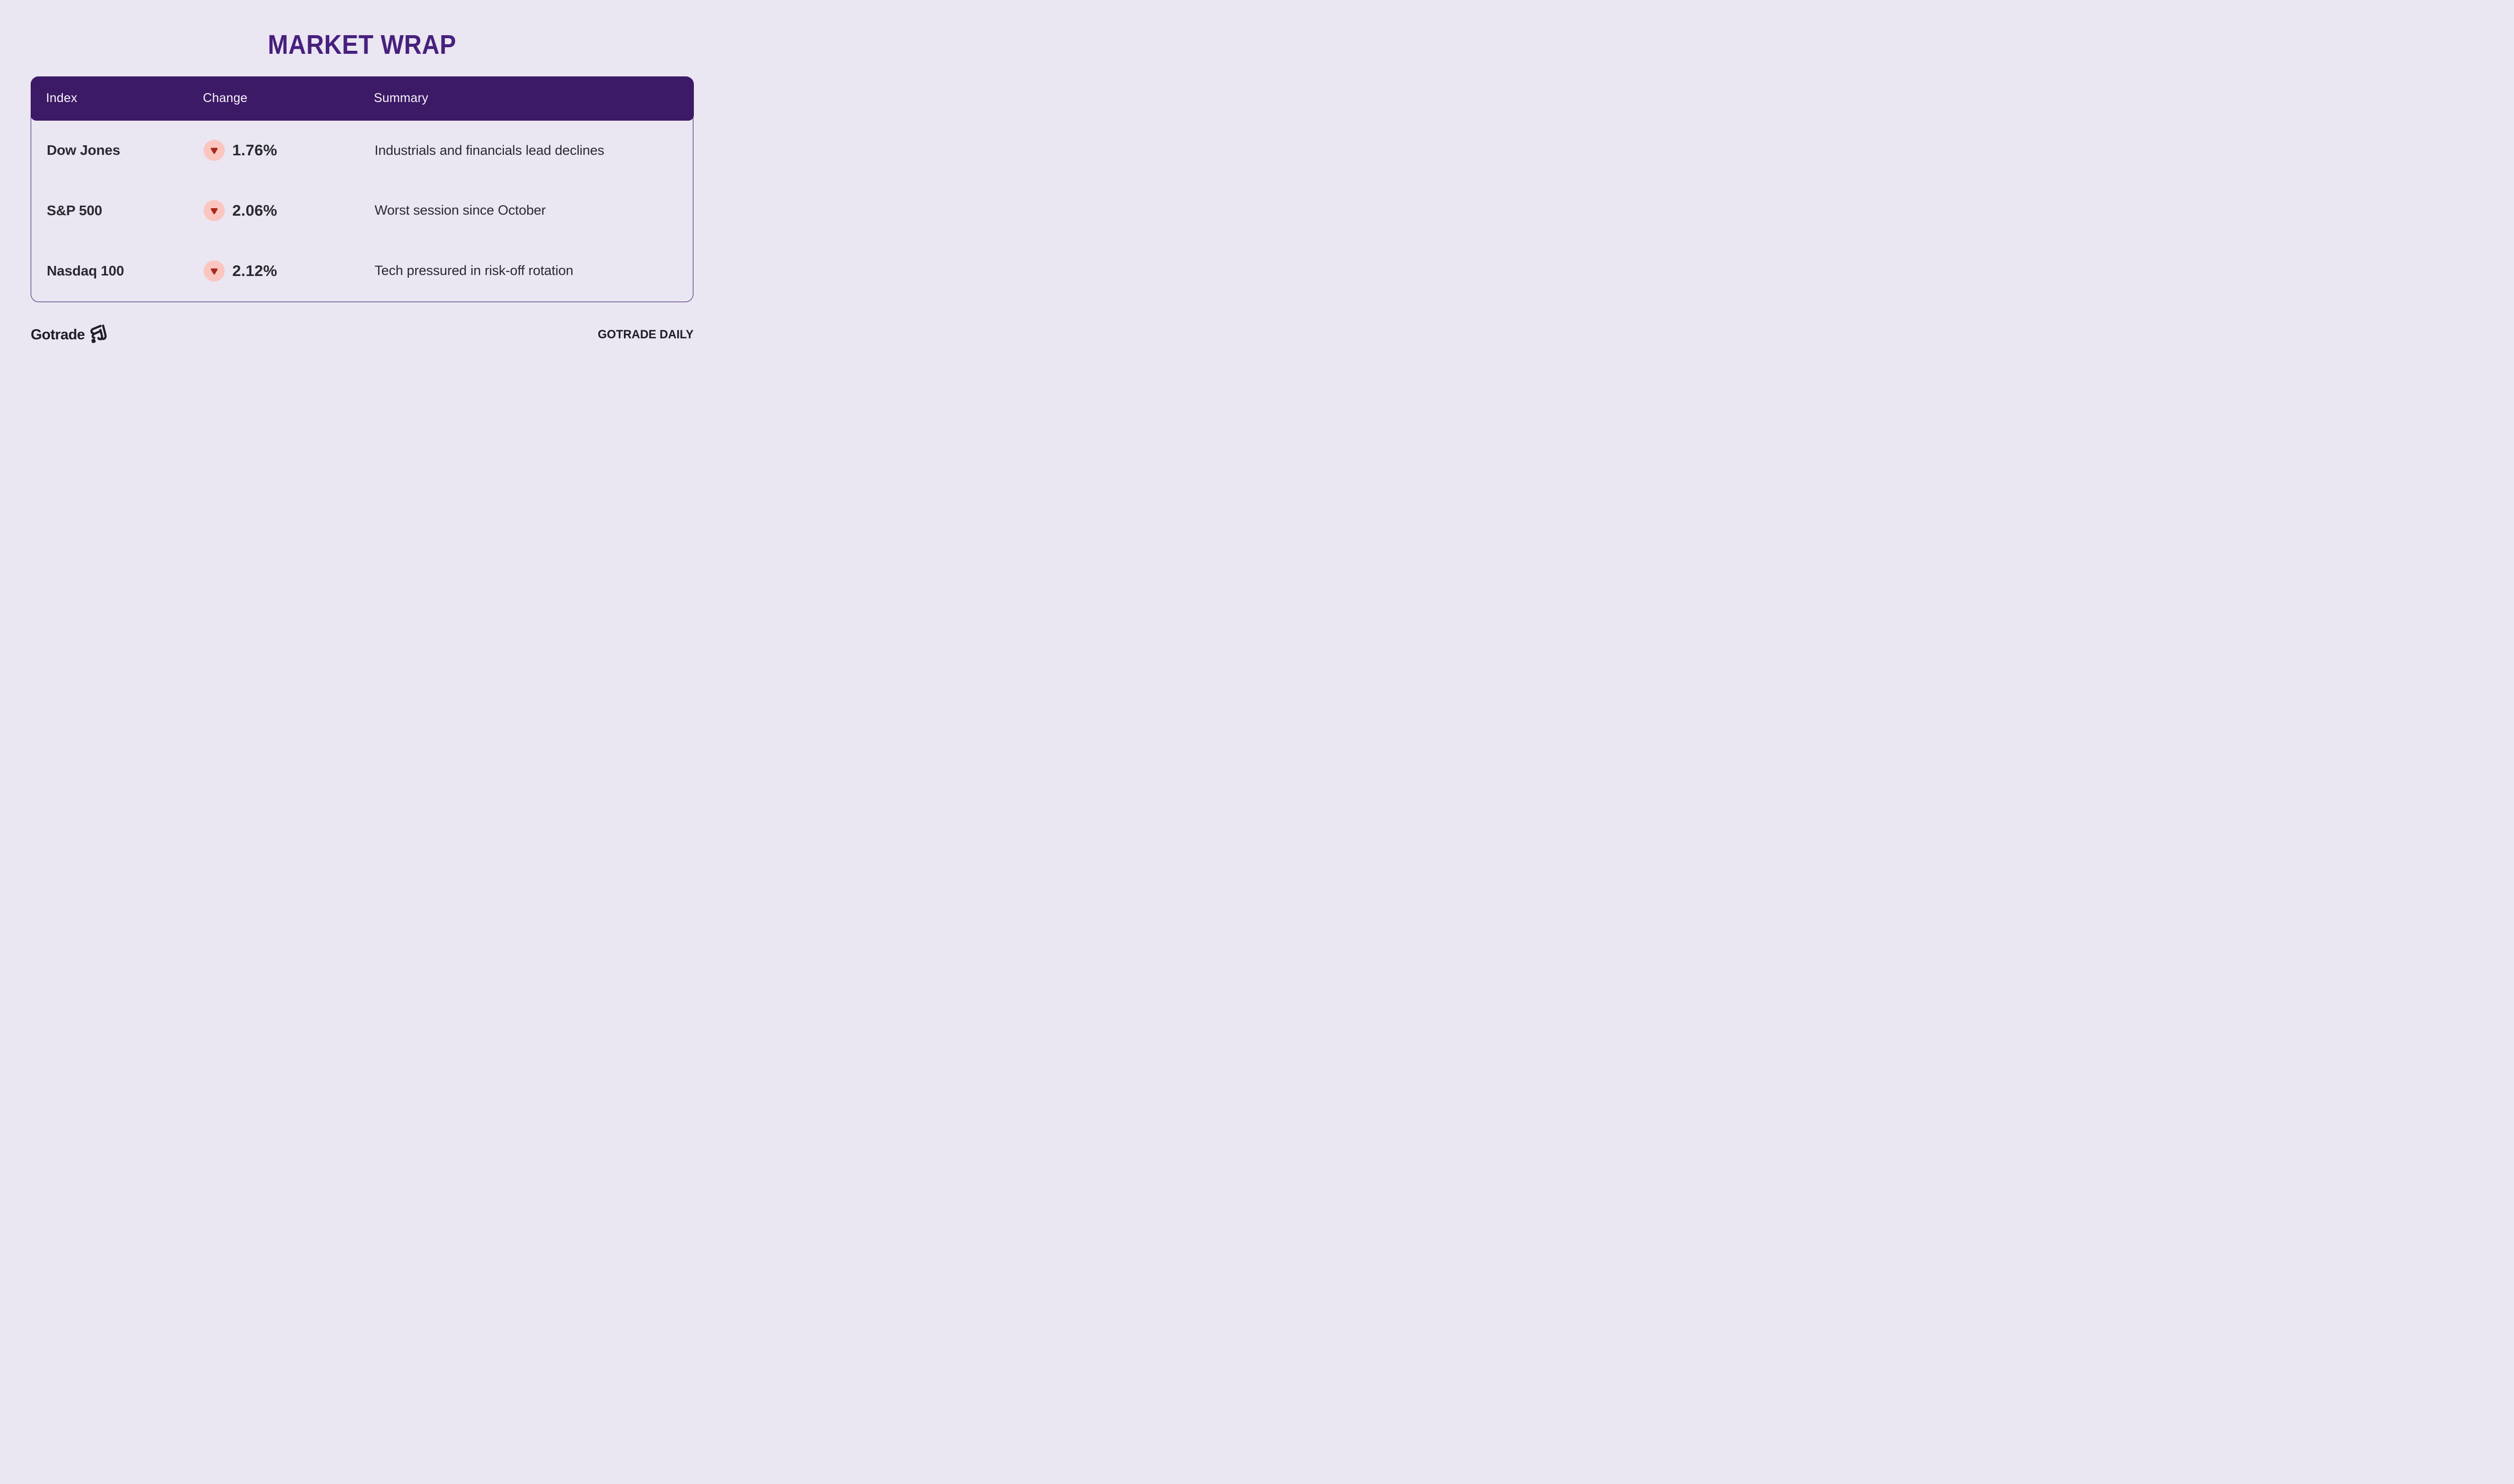 Image resolution: width=2514 pixels, height=1484 pixels. Describe the element at coordinates (75, 210) in the screenshot. I see `index-name: S&P 500` at that location.